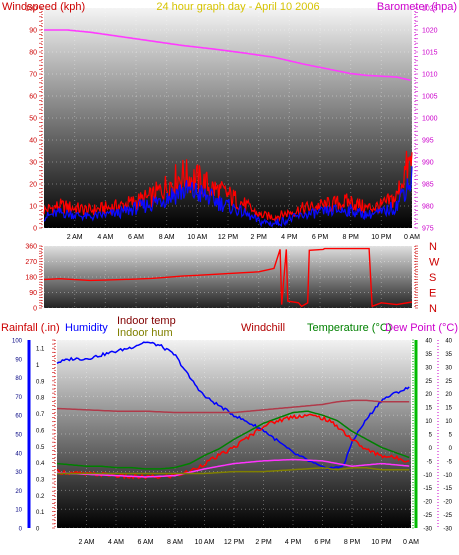 This screenshot has width=459, height=555. Describe the element at coordinates (428, 355) in the screenshot. I see `temperature-tick-label: 35` at that location.